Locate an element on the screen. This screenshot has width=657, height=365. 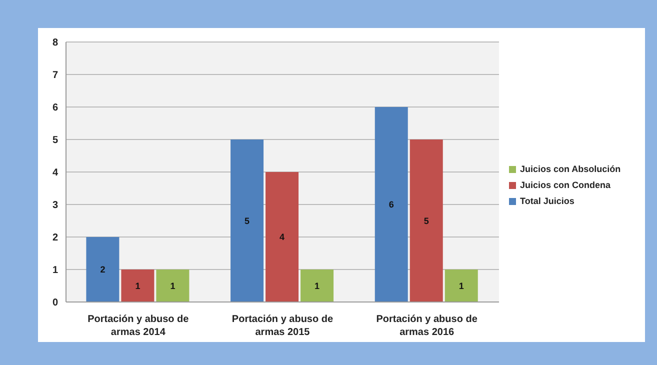
y-tick-label: 1 is located at coordinates (55, 270).